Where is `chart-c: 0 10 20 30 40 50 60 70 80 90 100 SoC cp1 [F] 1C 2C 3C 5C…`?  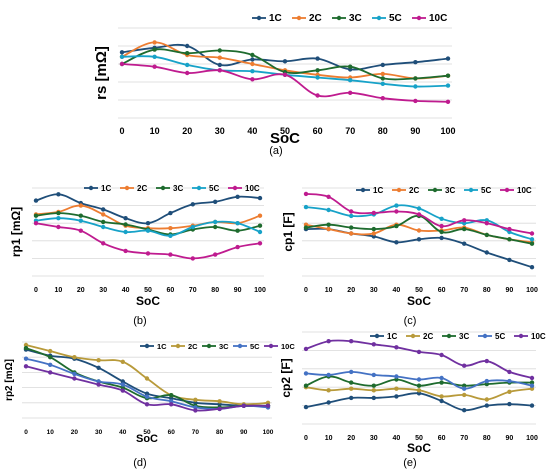
chart-c: 0 10 20 30 40 50 60 70 80 90 100 SoC cp1 [F] 1C 2C 3C 5C… is located at coordinates (409, 247).